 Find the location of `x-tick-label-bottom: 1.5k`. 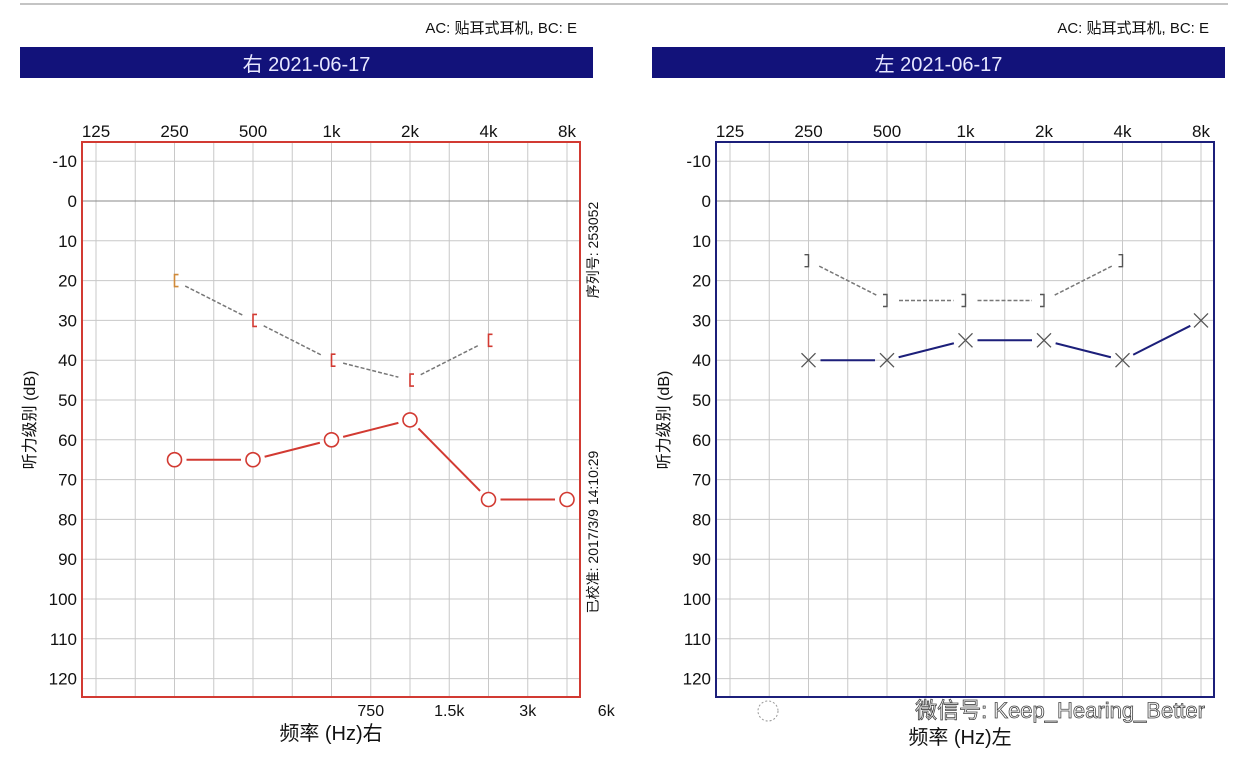

x-tick-label-bottom: 1.5k is located at coordinates (449, 711).